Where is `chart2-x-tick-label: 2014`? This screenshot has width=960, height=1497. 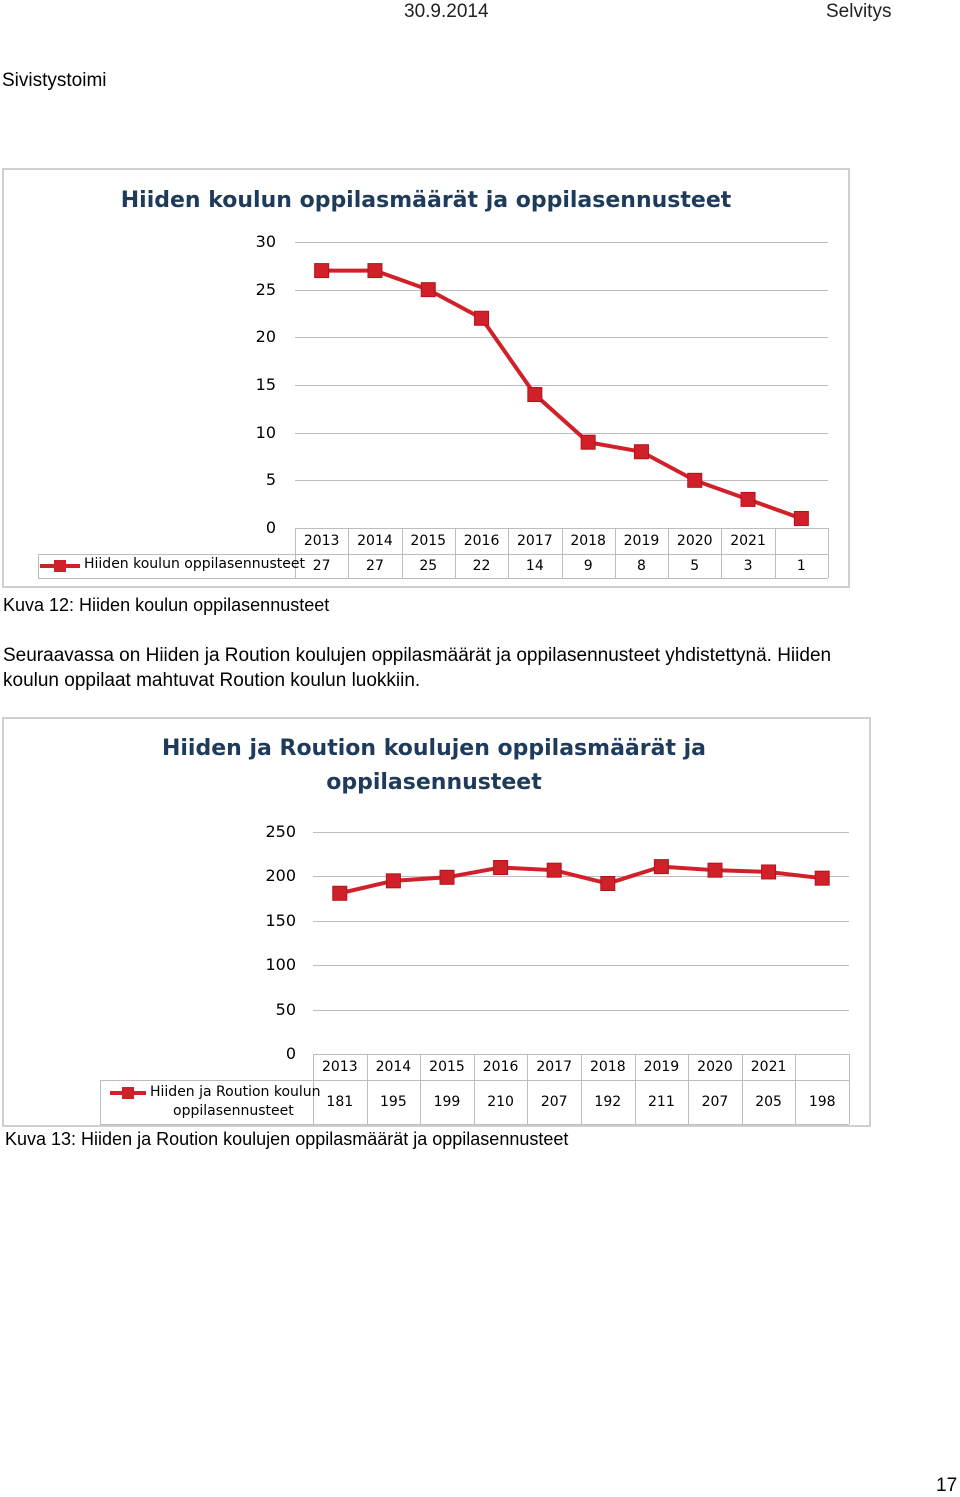 chart2-x-tick-label: 2014 is located at coordinates (393, 1067).